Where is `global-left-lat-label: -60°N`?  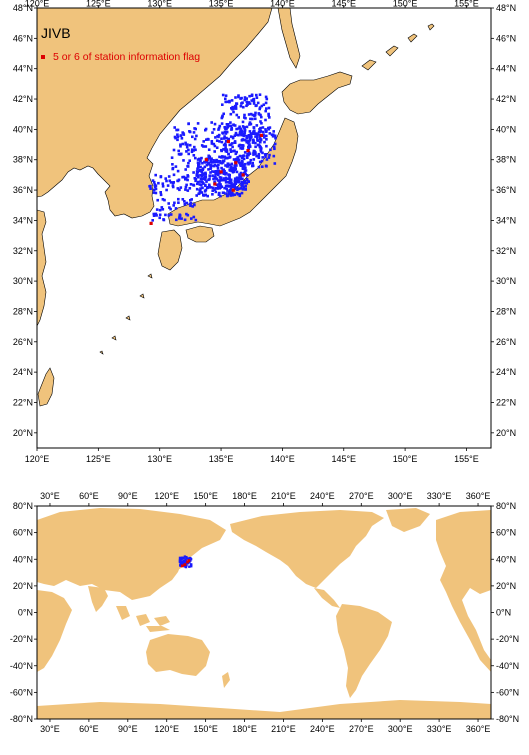
global-left-lat-label: -60°N is located at coordinates (21, 692).